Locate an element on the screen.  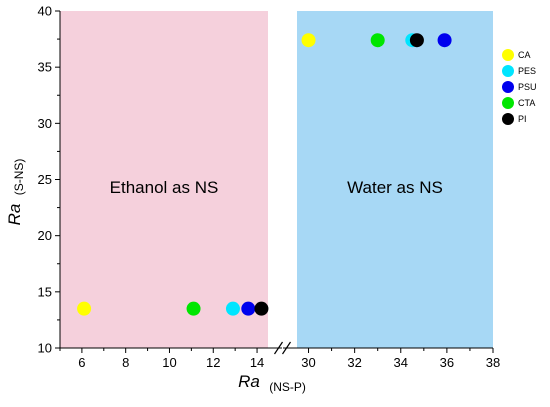
y-tick-label: 10 is located at coordinates (45, 348).